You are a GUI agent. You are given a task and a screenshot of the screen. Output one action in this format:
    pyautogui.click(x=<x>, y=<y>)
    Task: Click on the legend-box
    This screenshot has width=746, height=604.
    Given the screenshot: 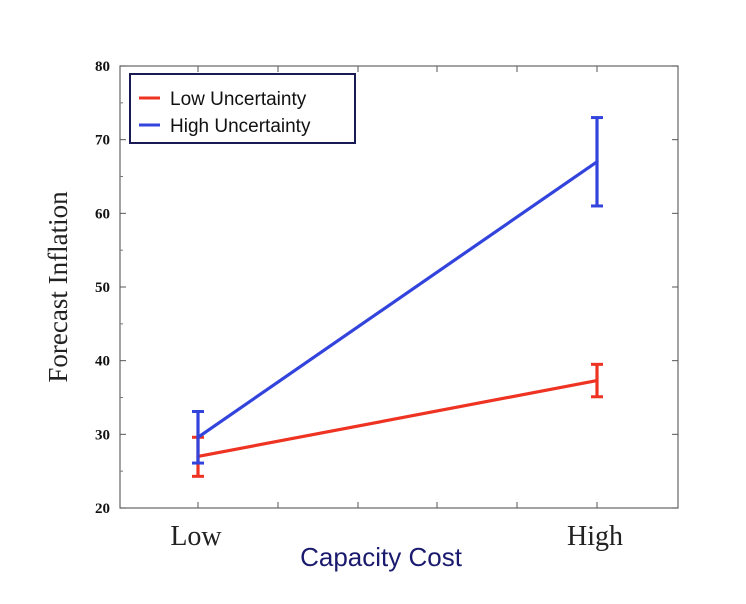 What is the action you would take?
    pyautogui.click(x=242, y=108)
    